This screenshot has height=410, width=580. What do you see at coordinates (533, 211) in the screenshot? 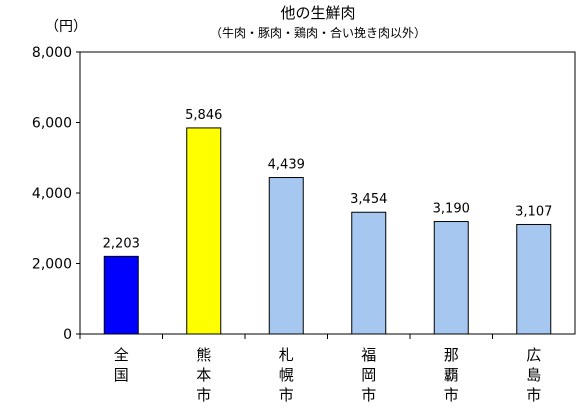
I see `data-label: 3,107` at bounding box center [533, 211].